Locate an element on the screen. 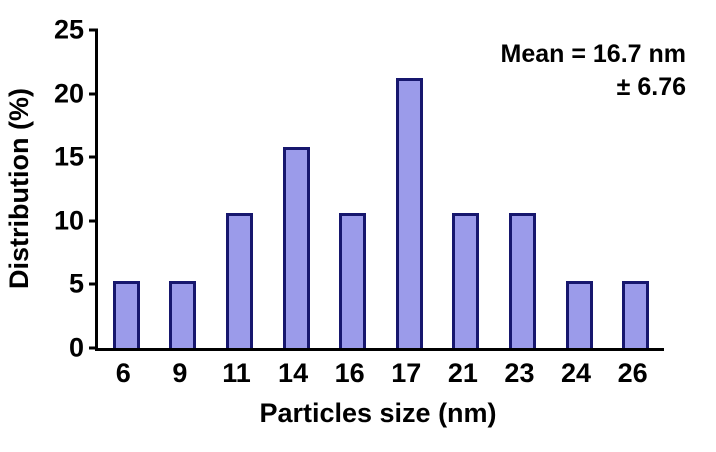  mean-annotation-line1: Mean = 16.7 nm is located at coordinates (593, 54).